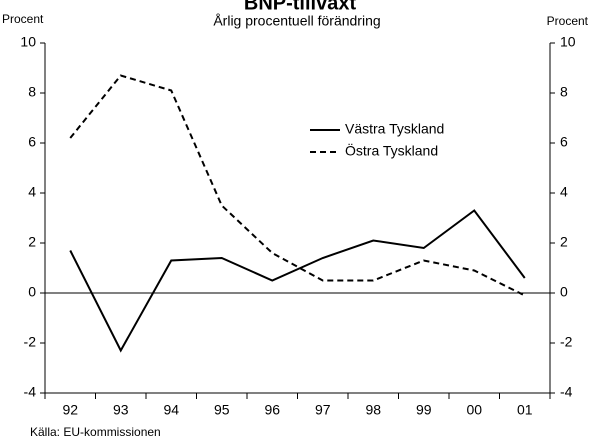 The image size is (590, 441). What do you see at coordinates (32, 292) in the screenshot?
I see `y-tick-label: 0` at bounding box center [32, 292].